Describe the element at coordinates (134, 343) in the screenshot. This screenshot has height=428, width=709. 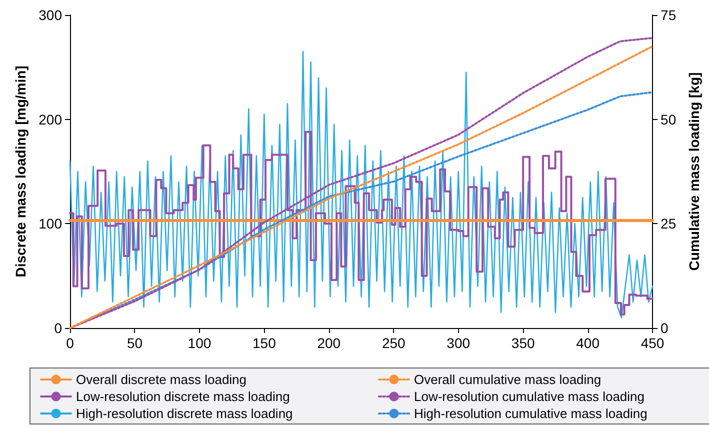
I see `x-tick-label: 50` at that location.